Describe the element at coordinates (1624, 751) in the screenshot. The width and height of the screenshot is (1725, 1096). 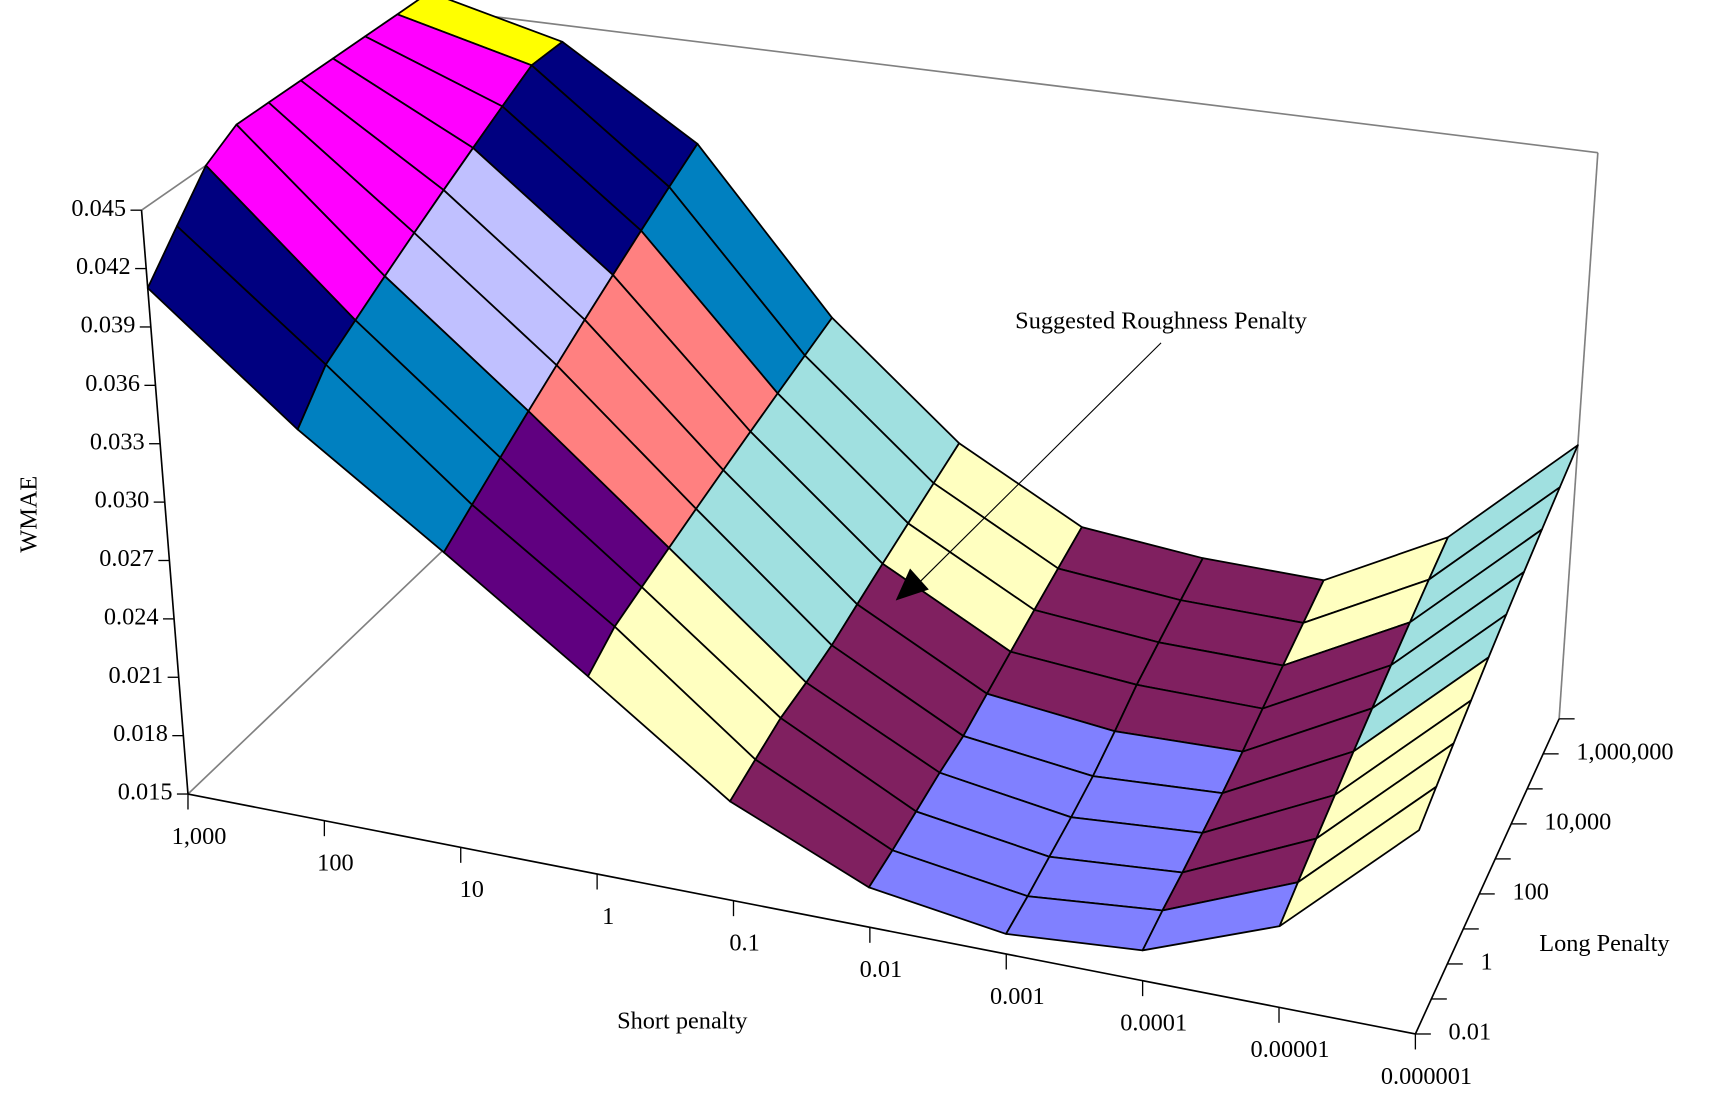
I see `y-tick-label: 1,000,000` at that location.